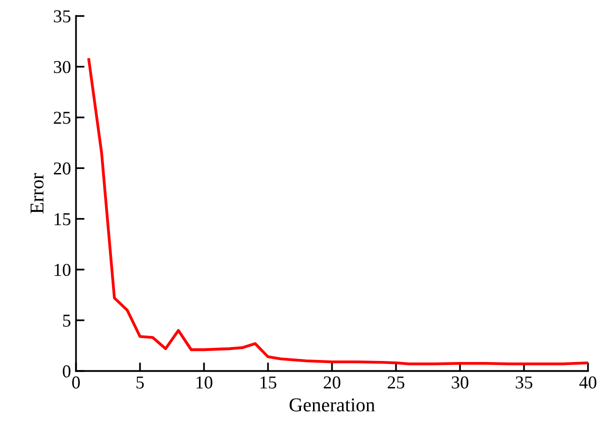 Image resolution: width=609 pixels, height=425 pixels. What do you see at coordinates (62, 118) in the screenshot?
I see `y-tick-label: 25` at bounding box center [62, 118].